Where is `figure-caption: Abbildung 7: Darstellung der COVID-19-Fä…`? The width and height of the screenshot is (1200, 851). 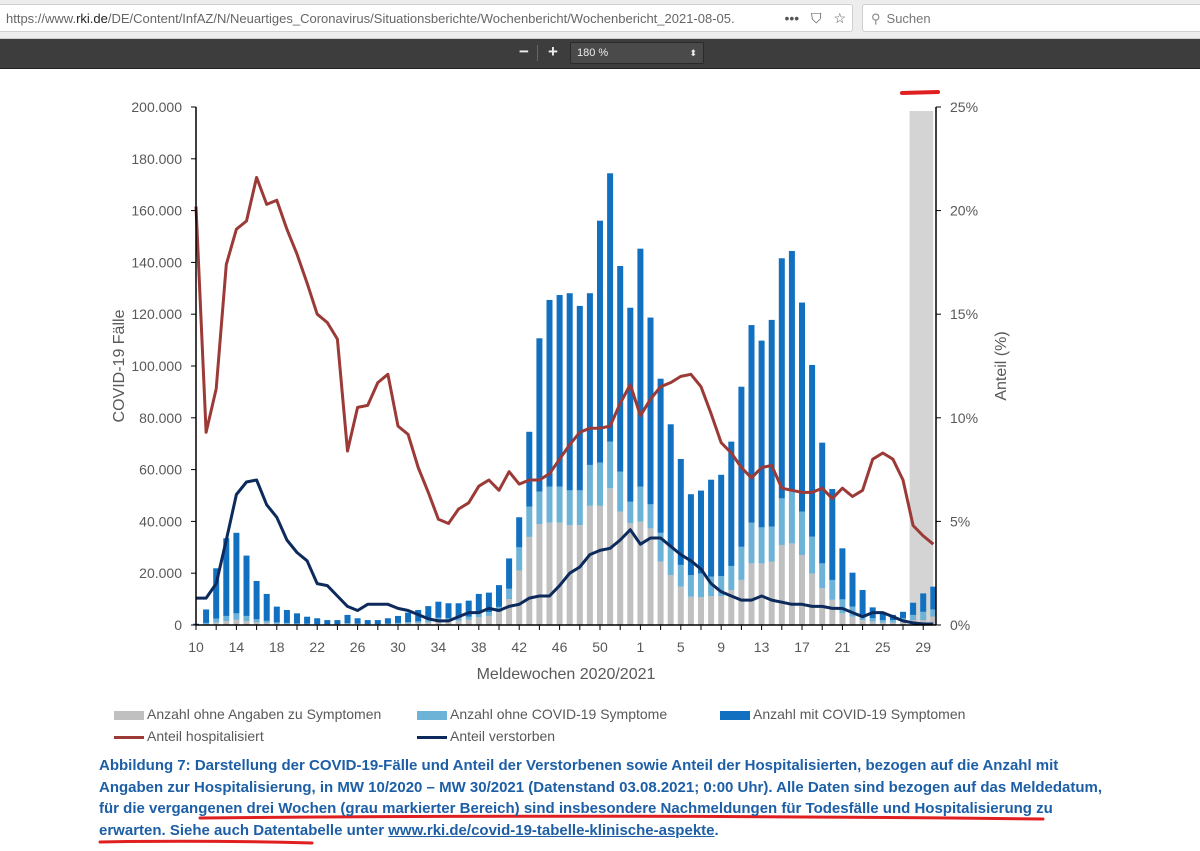 figure-caption: Abbildung 7: Darstellung der COVID-19-Fä… is located at coordinates (604, 798).